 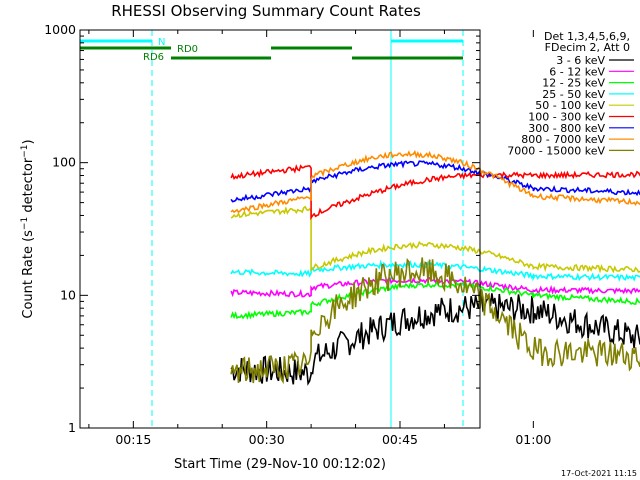 I want to click on y-axis-label-main: Count Rate (s, so click(x=28, y=274).